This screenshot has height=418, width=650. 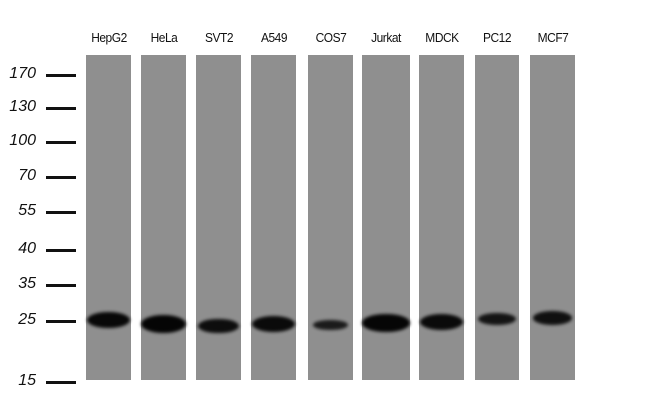 What do you see at coordinates (552, 37) in the screenshot?
I see `lane-label: MCF7` at bounding box center [552, 37].